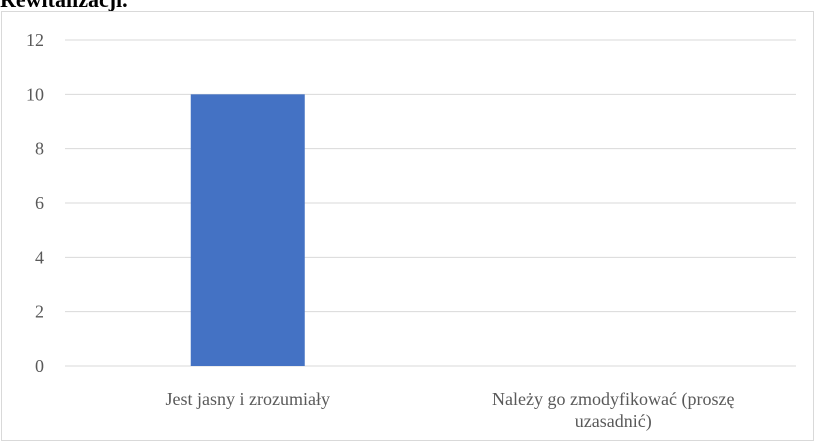 This screenshot has height=444, width=816. I want to click on y-tick-label: 12, so click(35, 40).